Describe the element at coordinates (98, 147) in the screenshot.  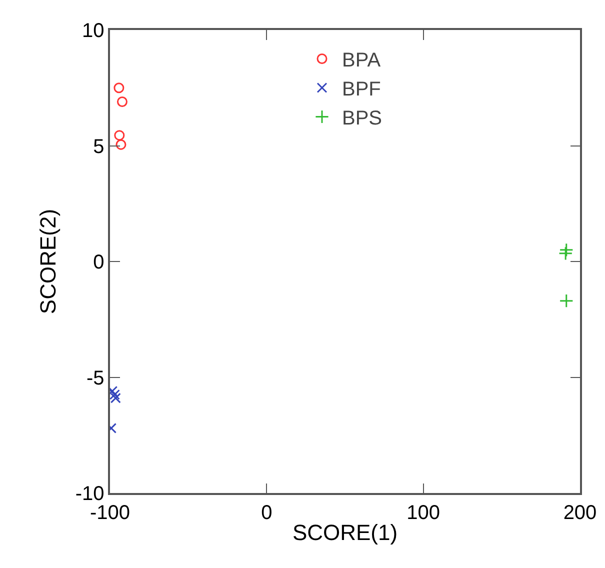
I see `y-tick-label: 5` at that location.